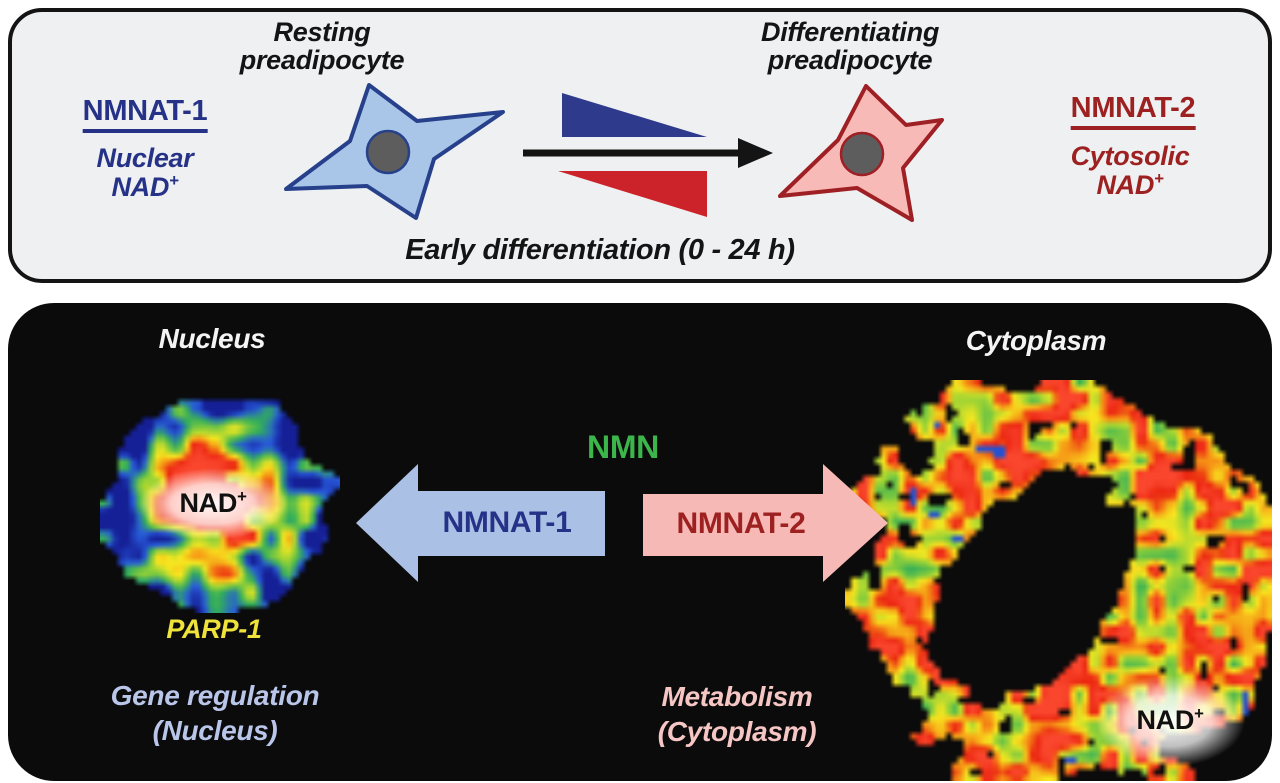  What do you see at coordinates (737, 696) in the screenshot?
I see `metabolism-line1: Metabolism` at bounding box center [737, 696].